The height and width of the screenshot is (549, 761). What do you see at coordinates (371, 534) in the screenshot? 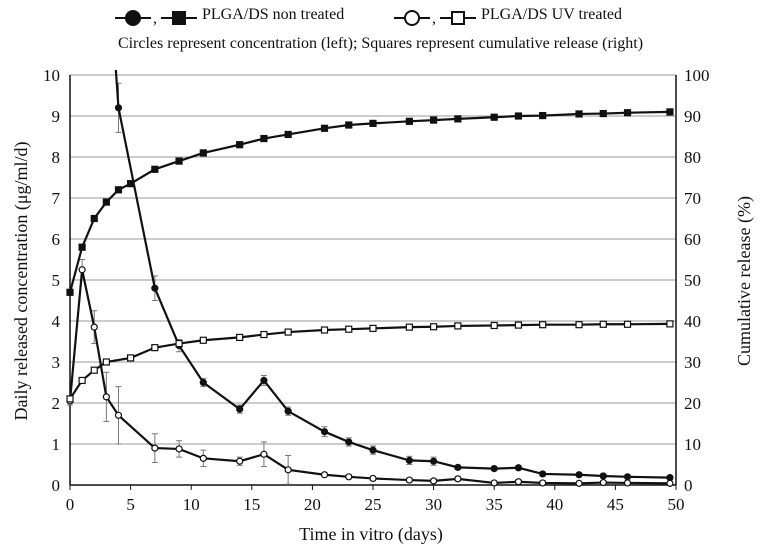
I see `x-axis-label: Time in vitro (days)` at bounding box center [371, 534].